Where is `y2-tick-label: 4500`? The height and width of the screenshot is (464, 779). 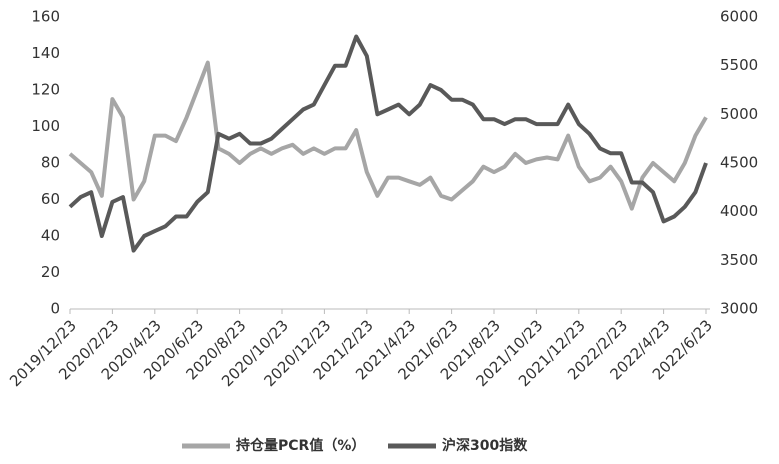
y2-tick-label: 4500 is located at coordinates (739, 163).